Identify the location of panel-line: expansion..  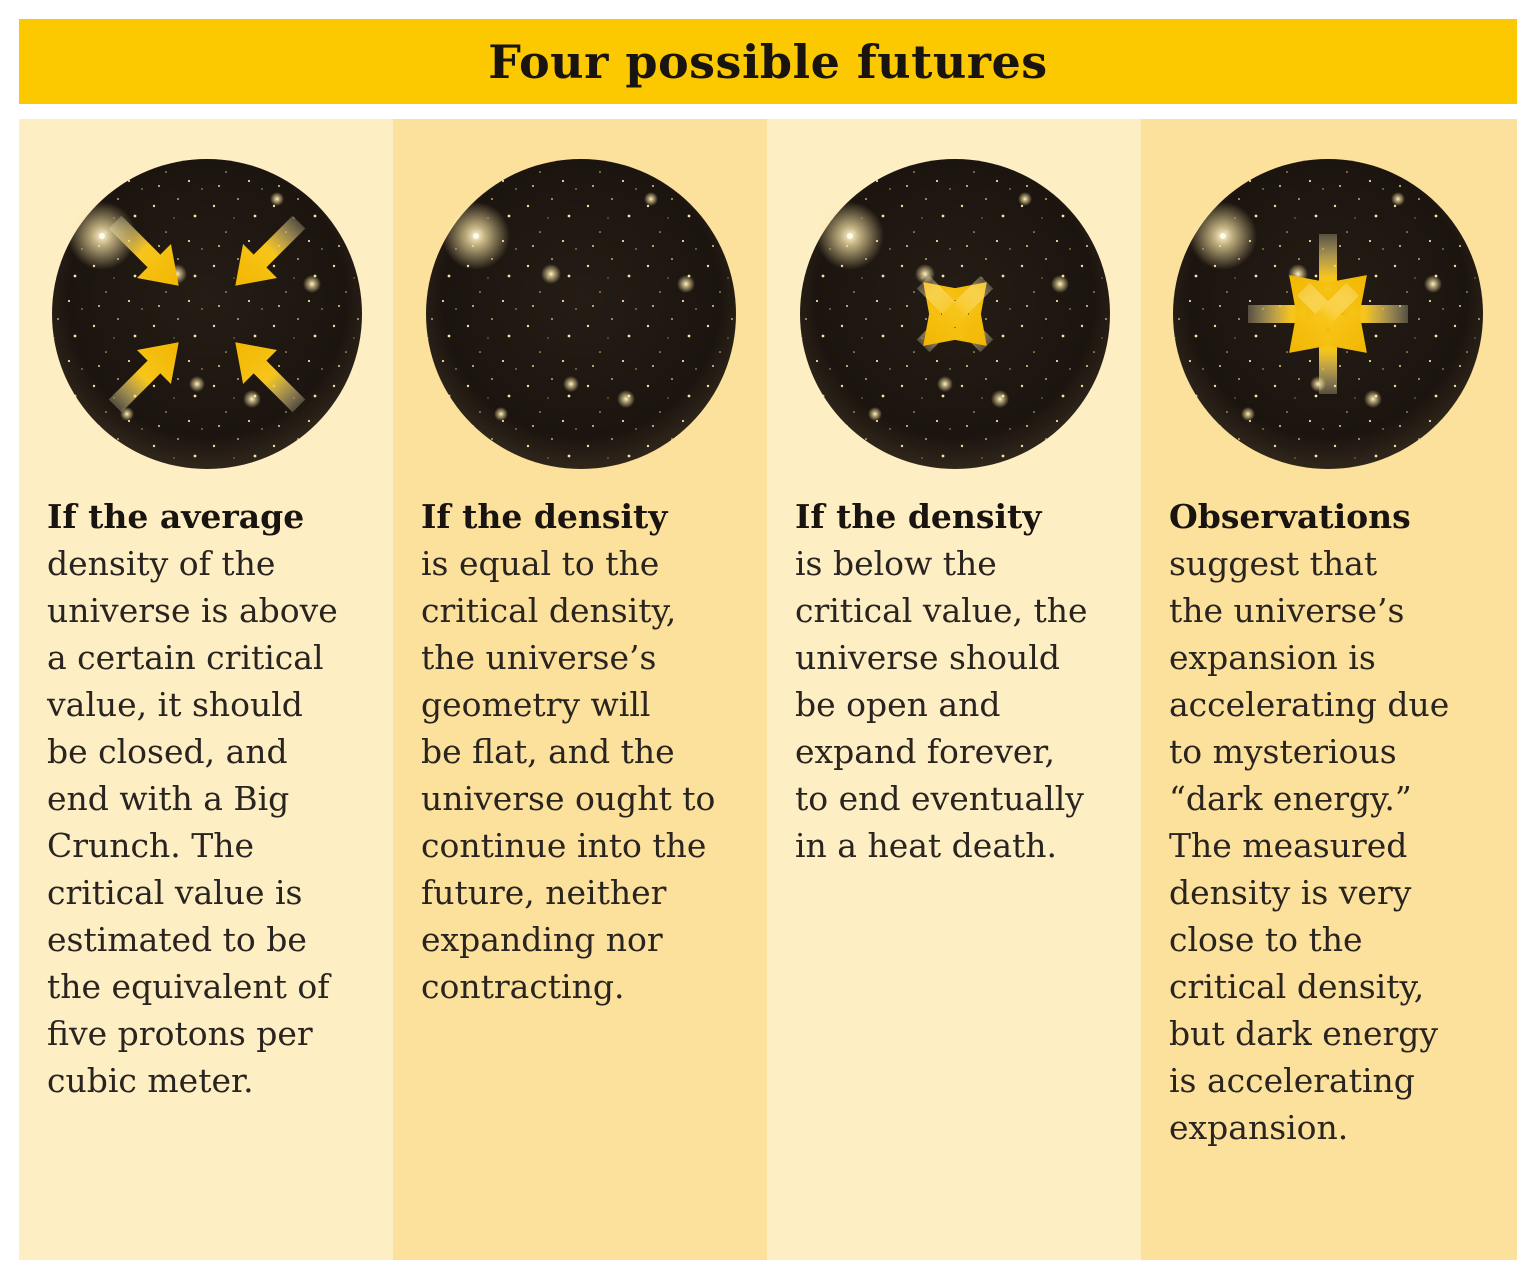
(1259, 1127).